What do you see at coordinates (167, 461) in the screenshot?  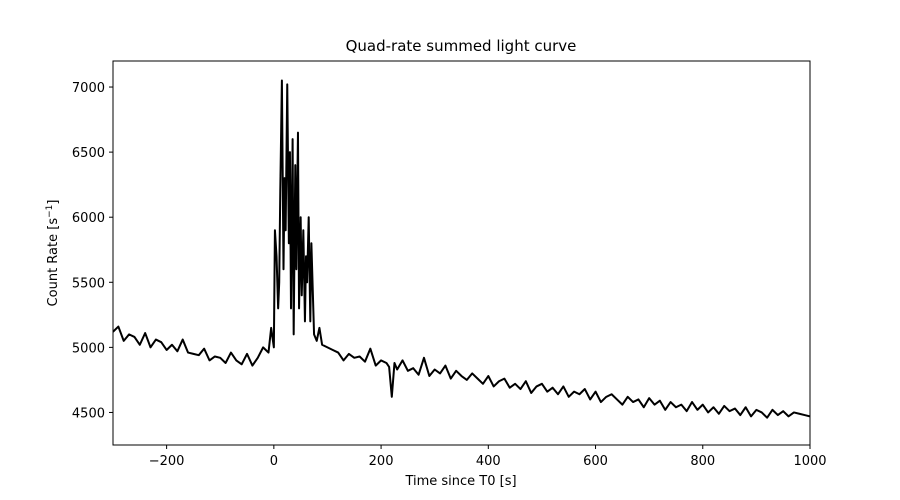 I see `x-tick-label: −200` at bounding box center [167, 461].